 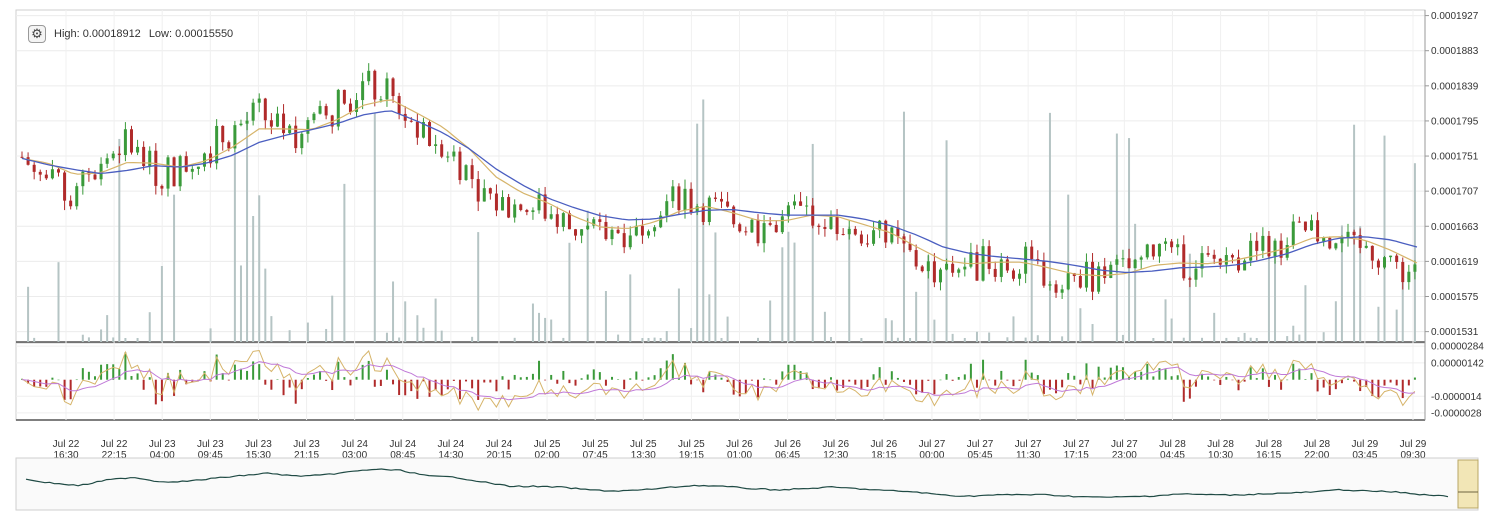 I want to click on price-tick-label: 0.0001707, so click(x=1455, y=192).